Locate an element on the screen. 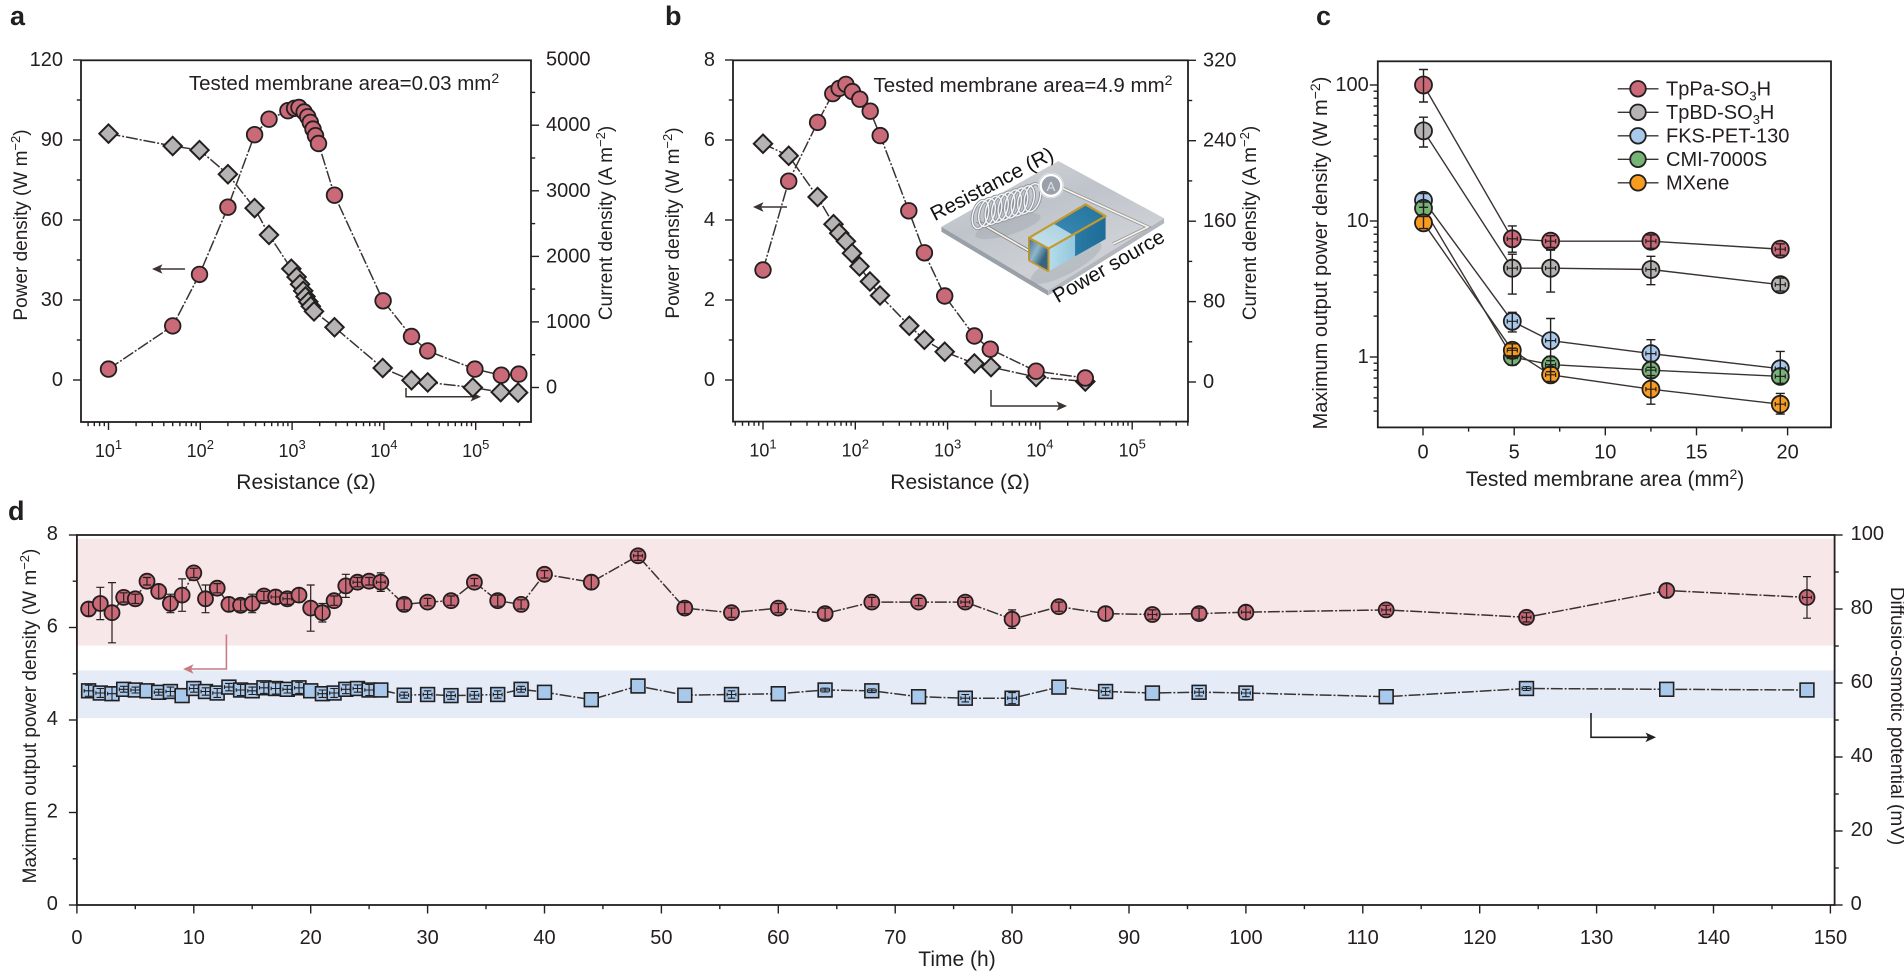 The height and width of the screenshot is (978, 1904). svg-text: 4000 is located at coordinates (568, 125).